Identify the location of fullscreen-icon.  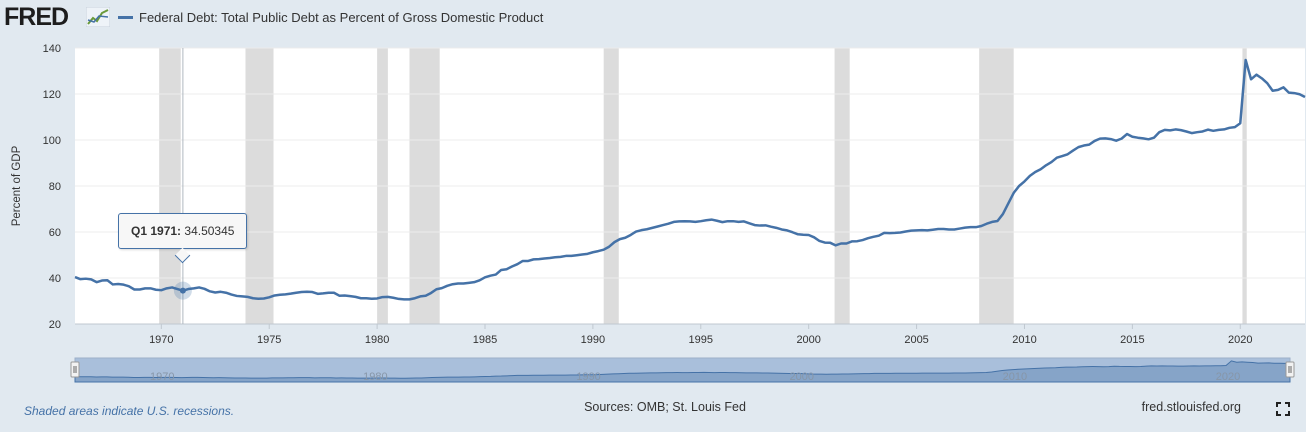
(1283, 409).